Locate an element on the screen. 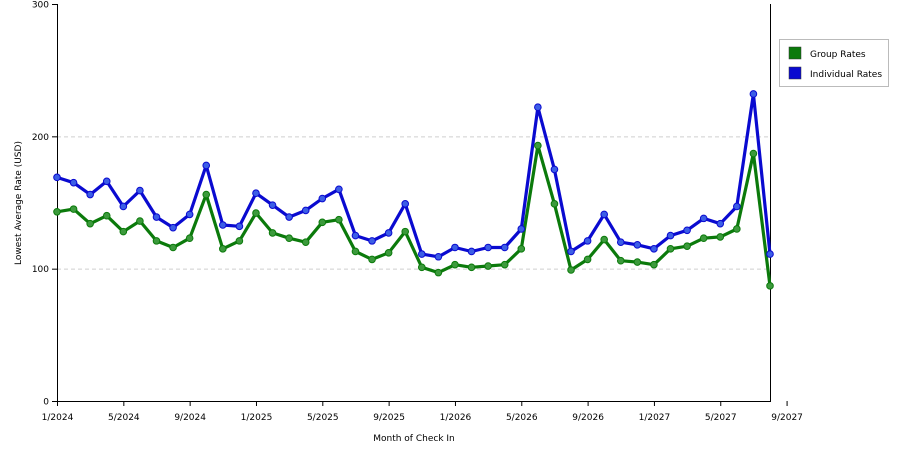 The width and height of the screenshot is (900, 450). x-tick-label: 1/2024 is located at coordinates (58, 418).